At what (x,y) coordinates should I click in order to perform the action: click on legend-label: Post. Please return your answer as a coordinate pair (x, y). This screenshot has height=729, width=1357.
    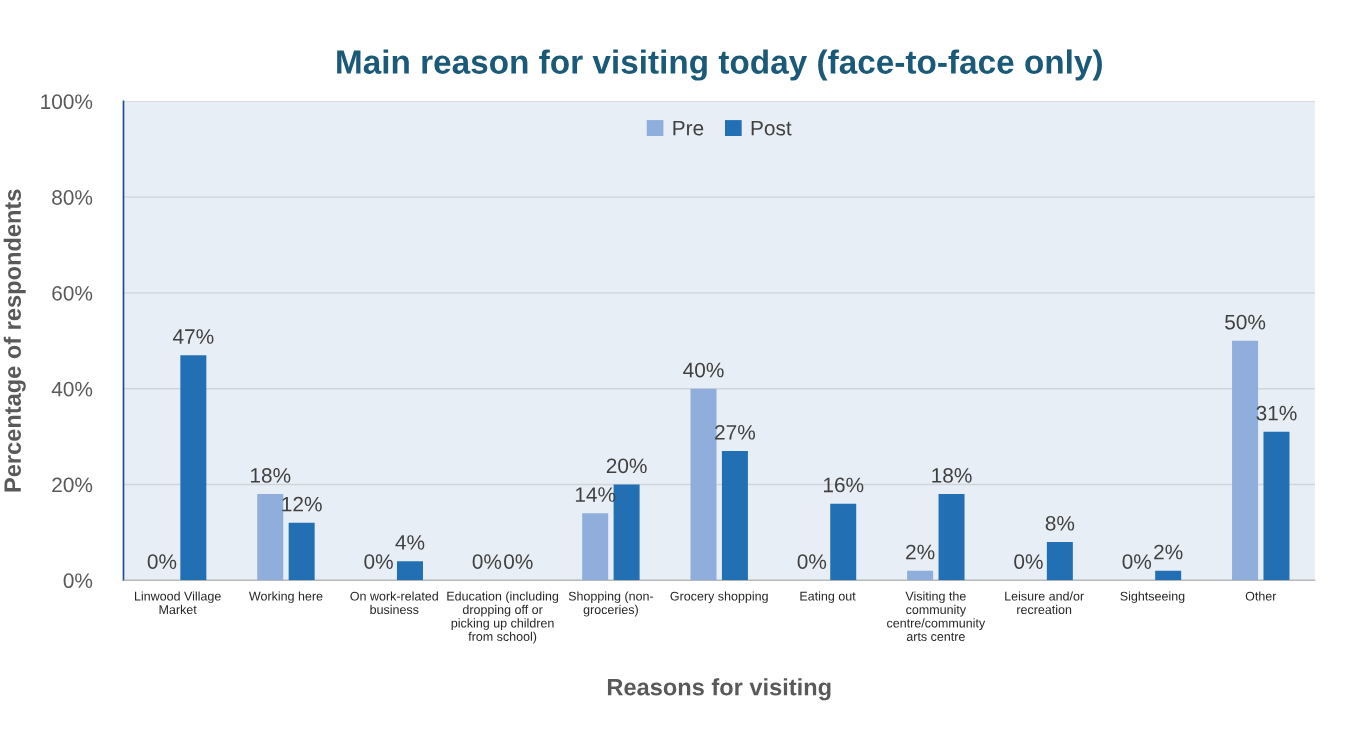
    Looking at the image, I should click on (771, 128).